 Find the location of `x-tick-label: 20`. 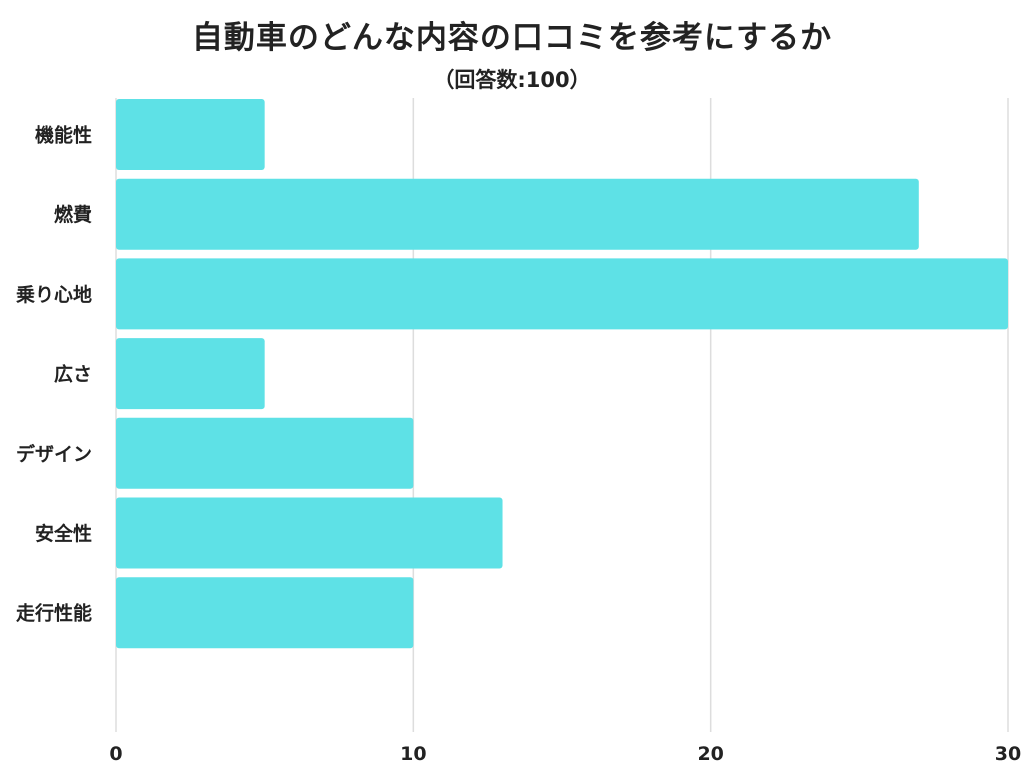

x-tick-label: 20 is located at coordinates (710, 754).